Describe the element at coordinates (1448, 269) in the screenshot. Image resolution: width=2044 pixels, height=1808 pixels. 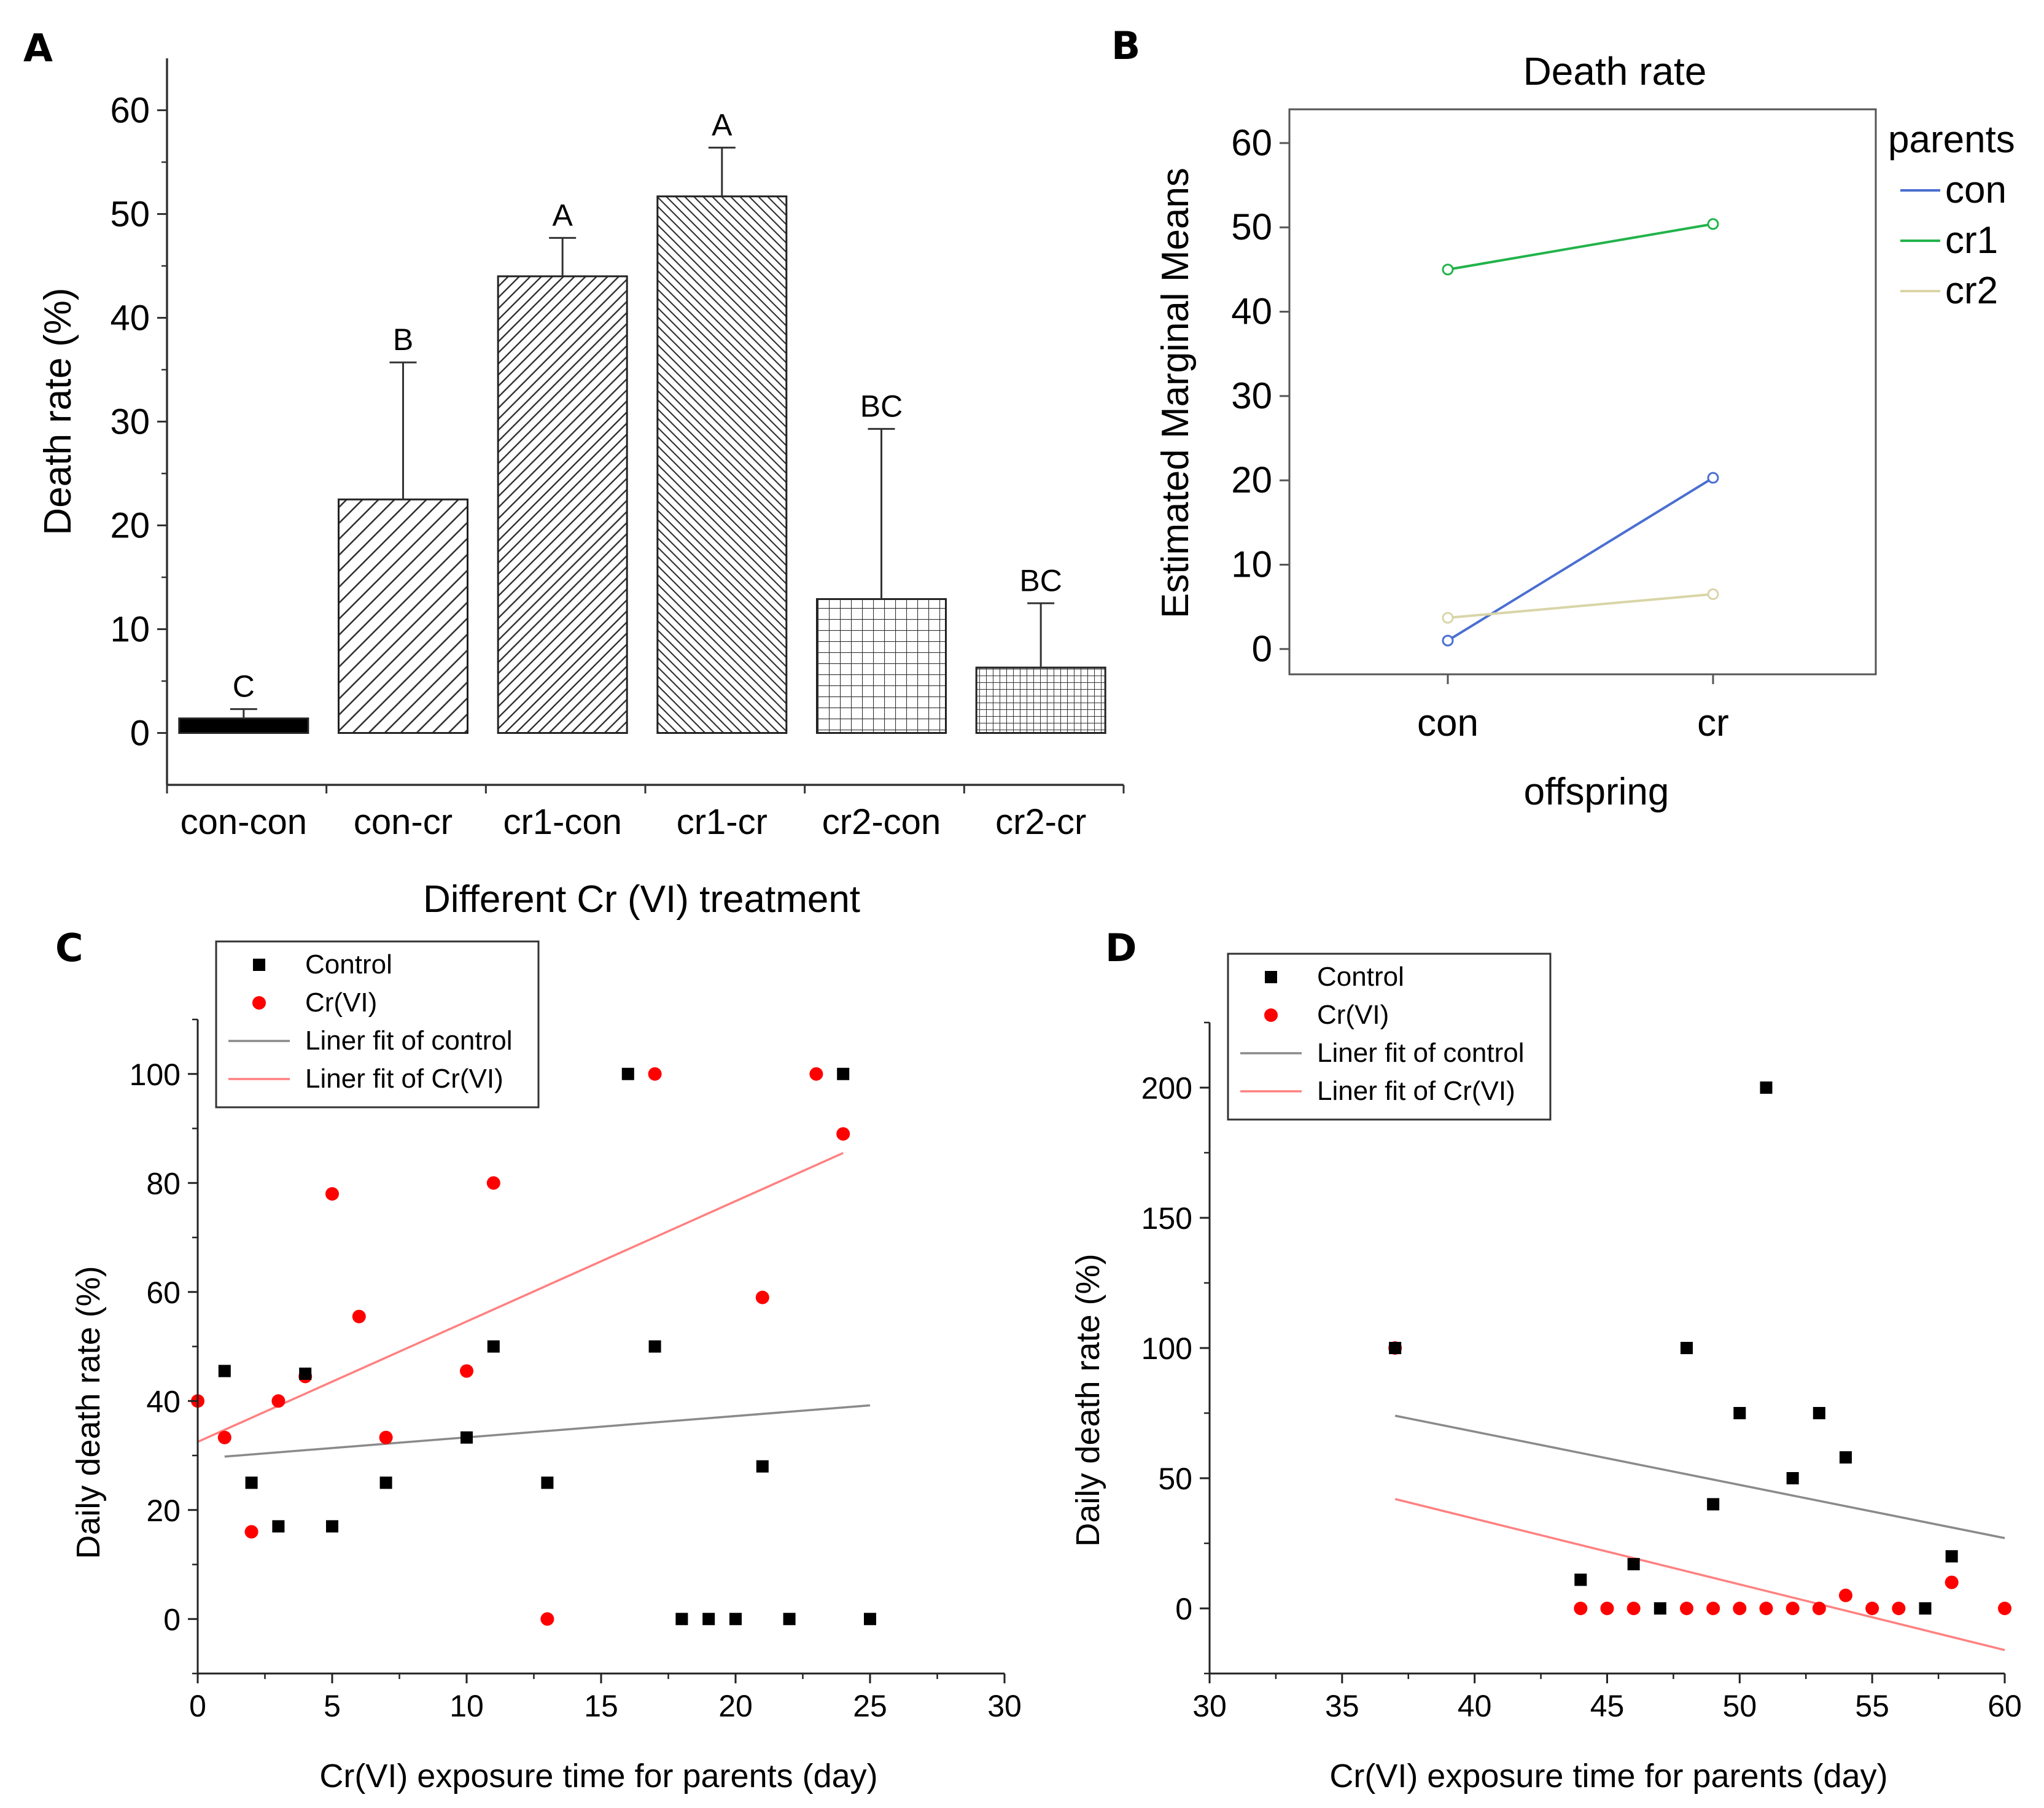
I see `point-cr1-con` at that location.